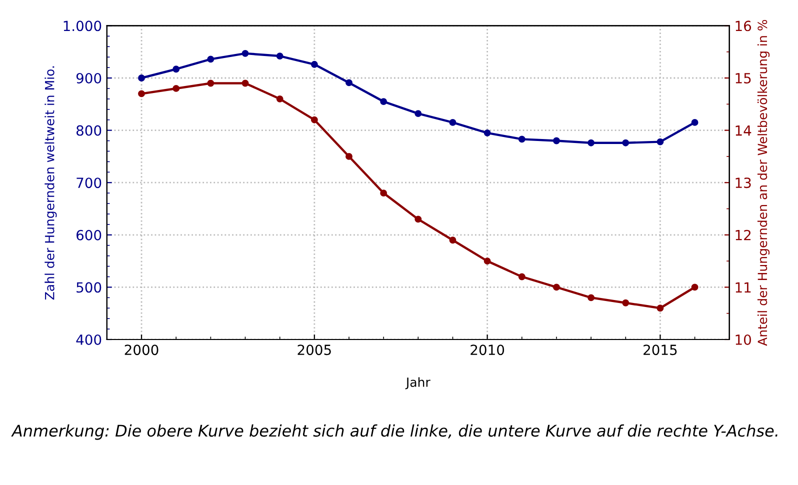 The width and height of the screenshot is (798, 485). I want to click on y-tick-label: 900, so click(89, 78).